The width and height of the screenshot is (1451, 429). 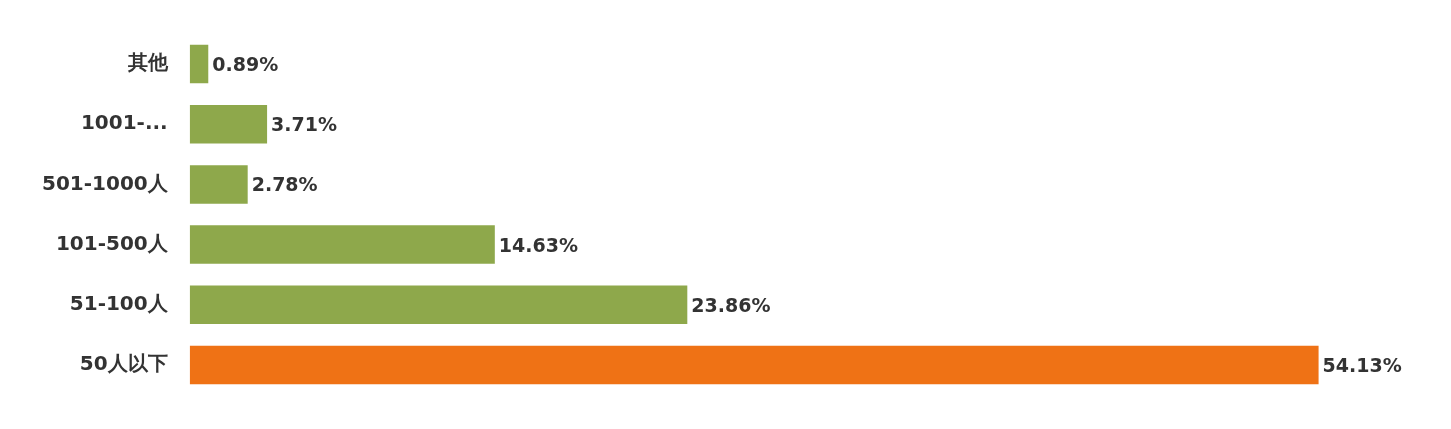 What do you see at coordinates (304, 124) in the screenshot?
I see `data-label: 3.71%` at bounding box center [304, 124].